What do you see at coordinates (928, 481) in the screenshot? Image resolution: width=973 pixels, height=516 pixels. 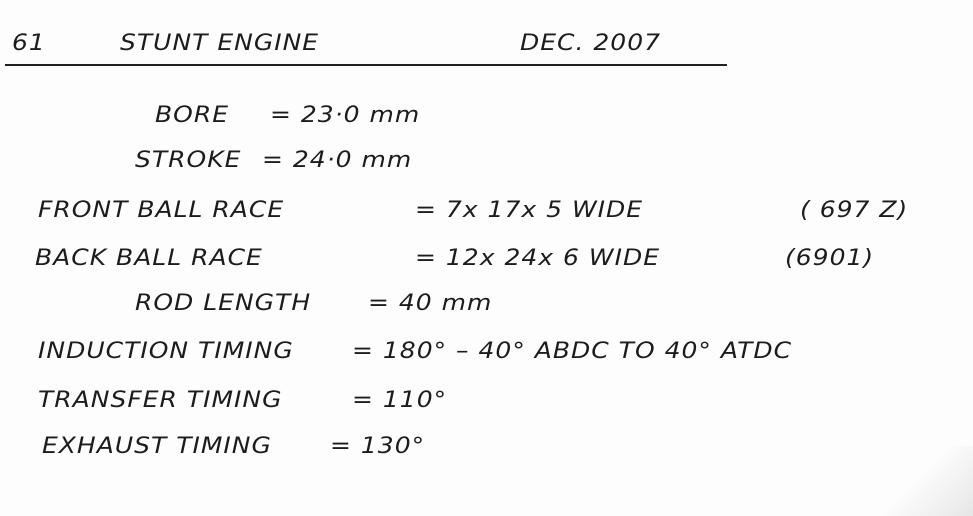 I see `page-curl-shadow` at bounding box center [928, 481].